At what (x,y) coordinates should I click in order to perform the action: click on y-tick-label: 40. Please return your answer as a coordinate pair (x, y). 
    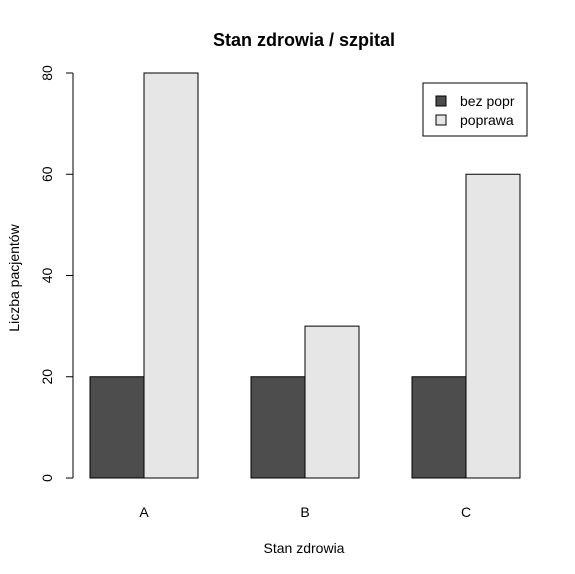
    Looking at the image, I should click on (47, 276).